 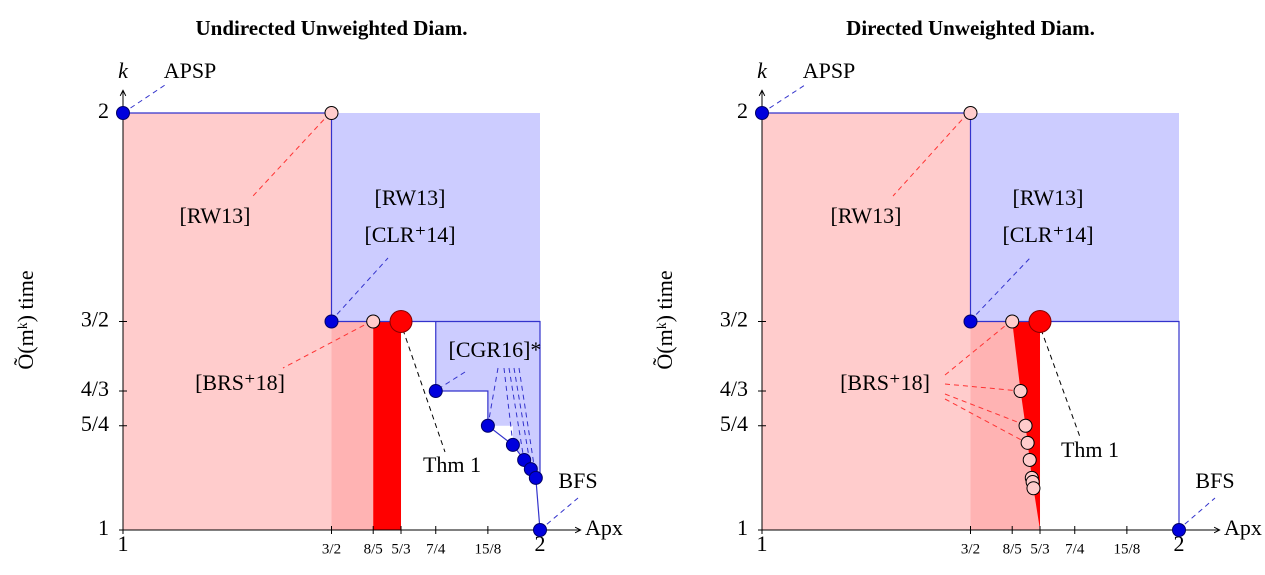 What do you see at coordinates (495, 349) in the screenshot?
I see `annotation: [CGR16]*` at bounding box center [495, 349].